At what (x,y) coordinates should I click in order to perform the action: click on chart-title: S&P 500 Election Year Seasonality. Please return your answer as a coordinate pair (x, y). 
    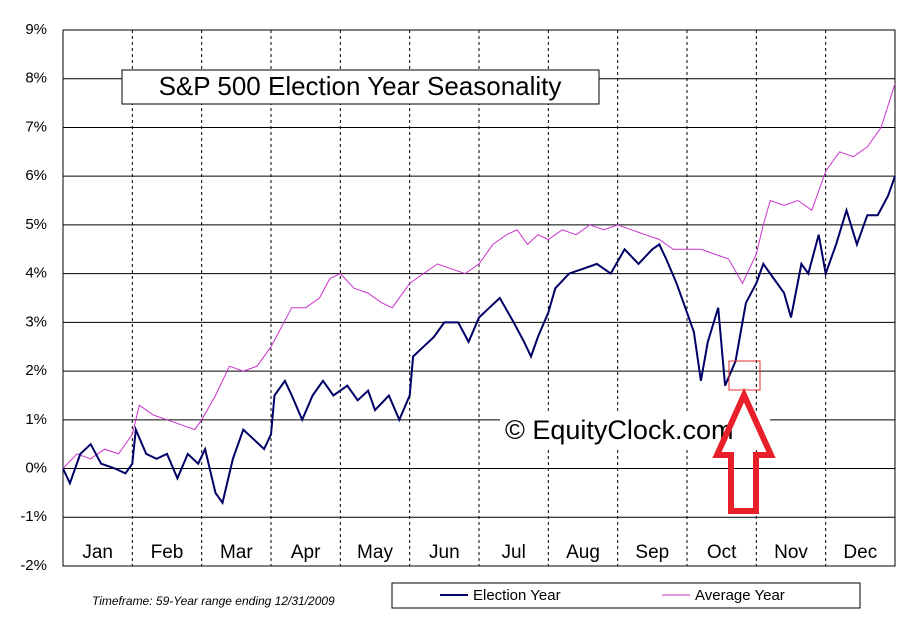
    Looking at the image, I should click on (360, 86).